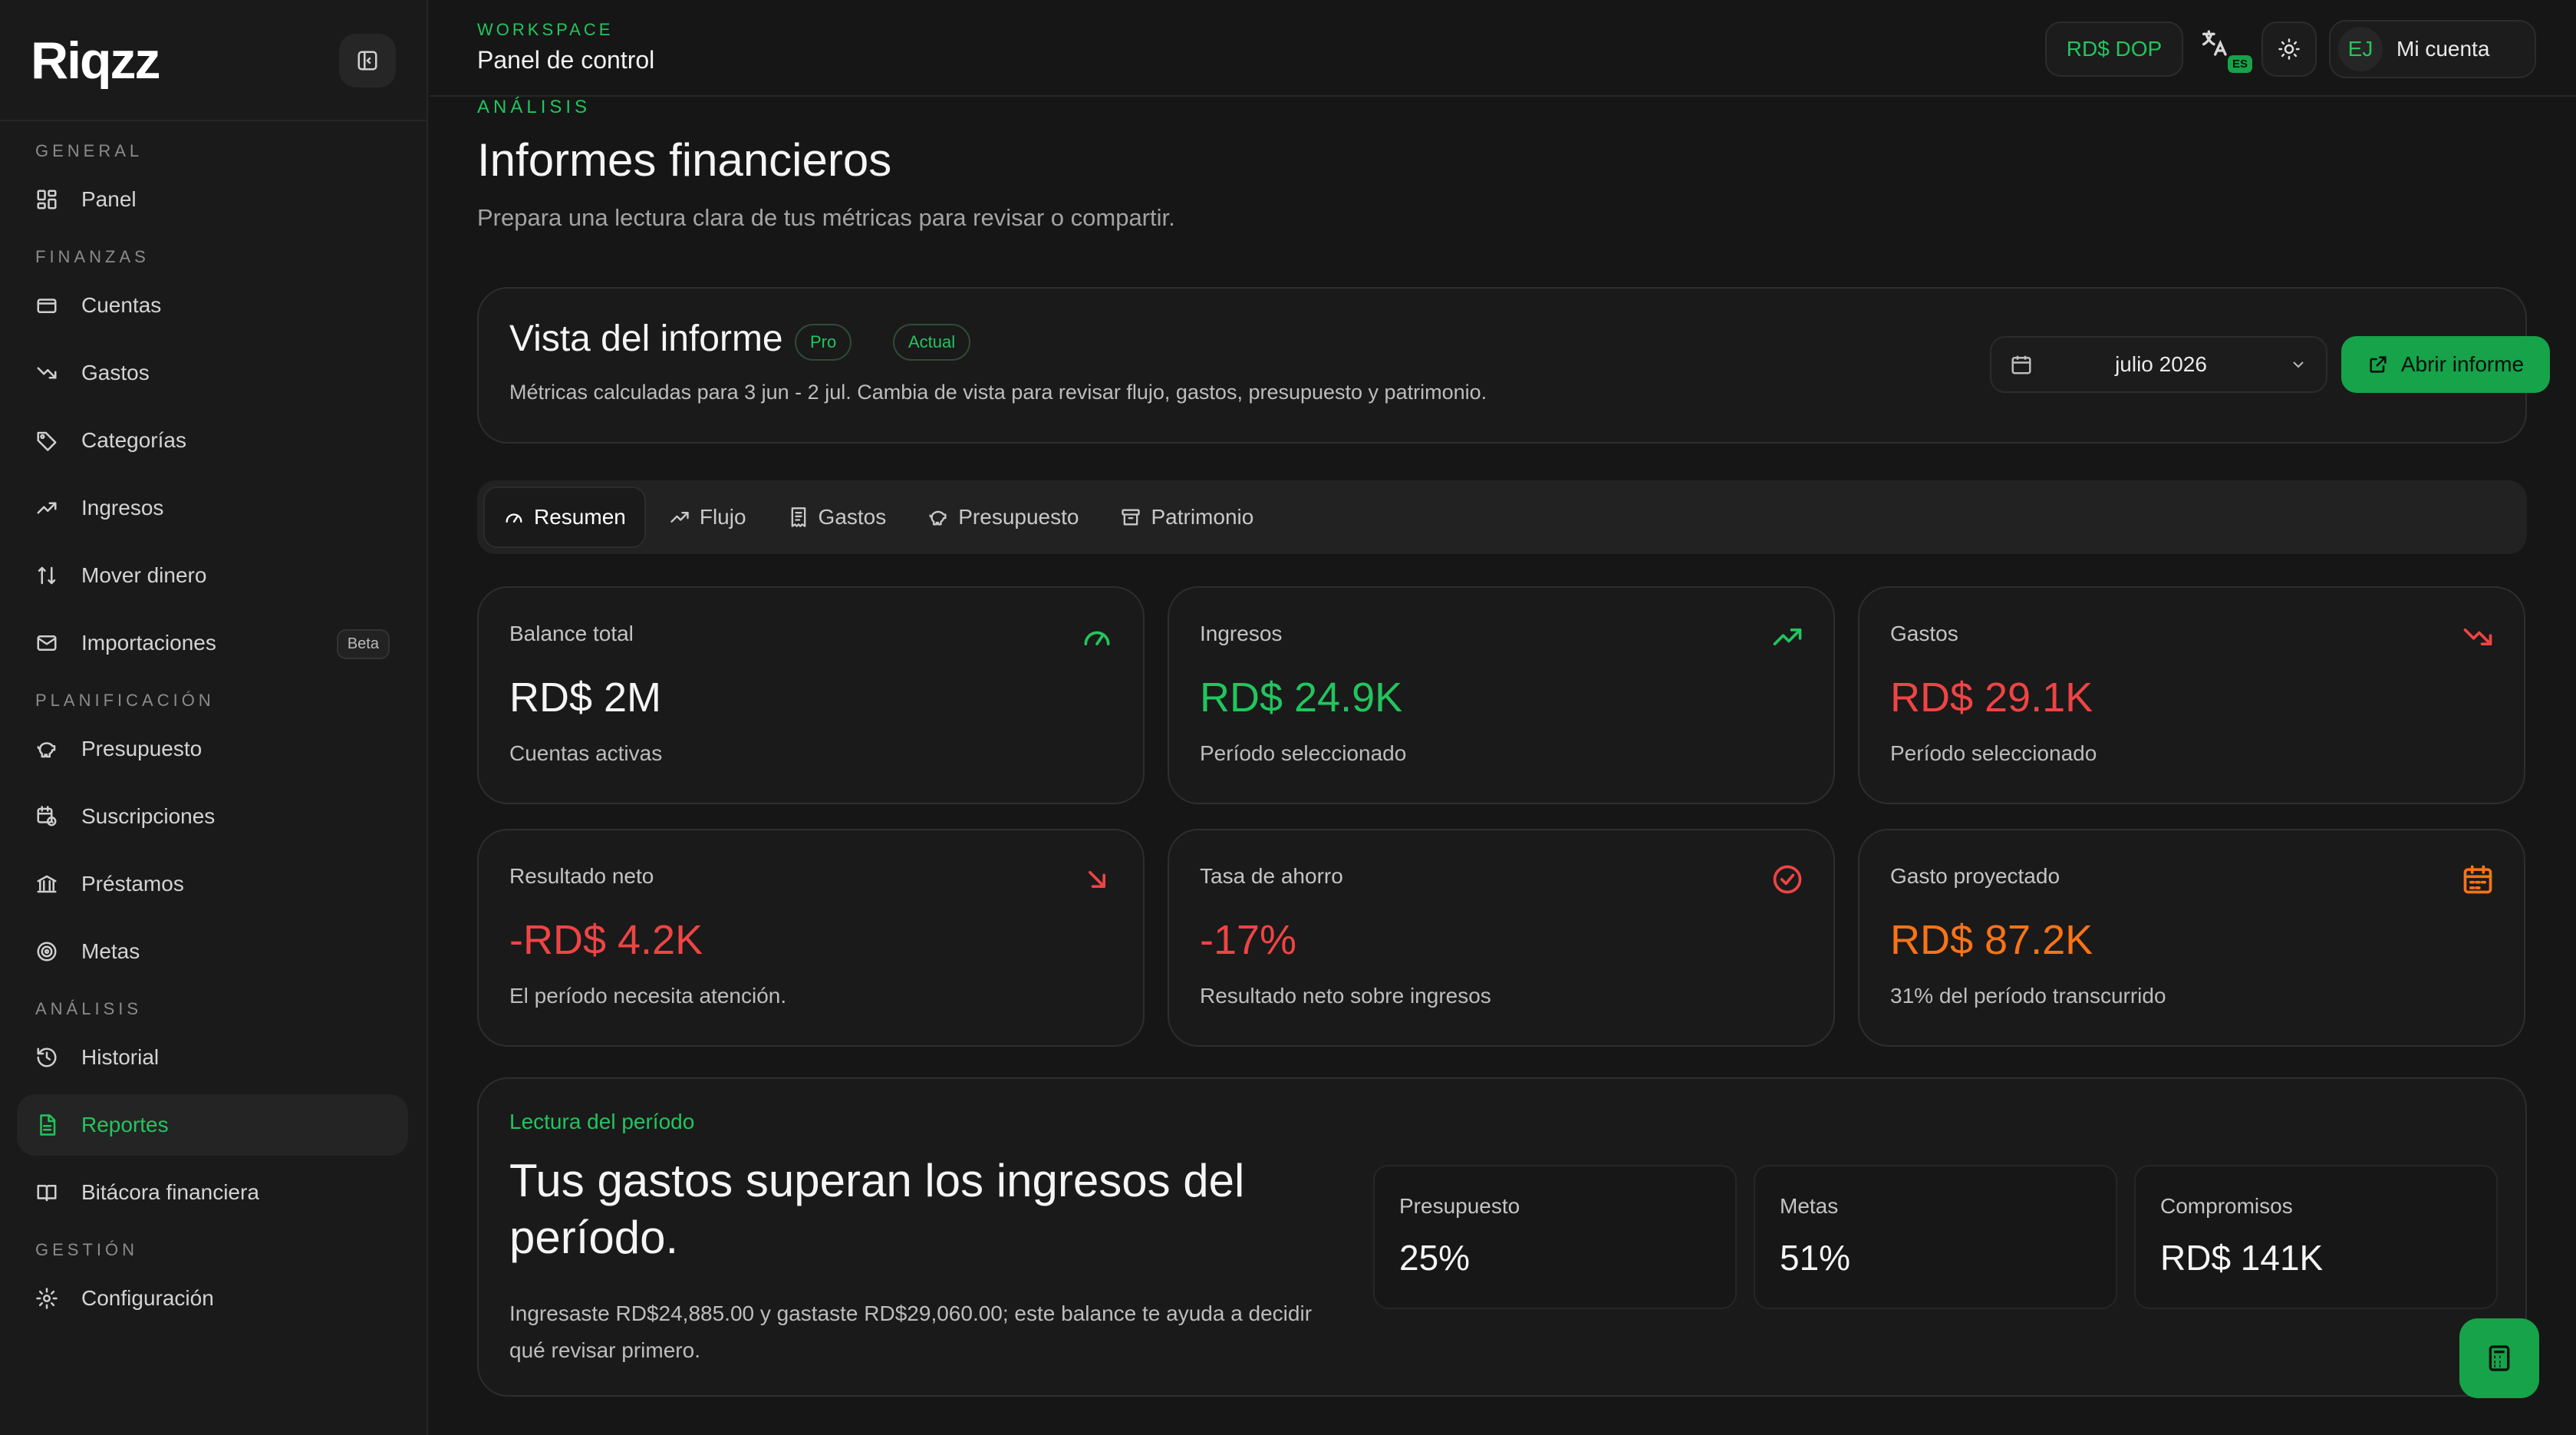 Image resolution: width=2576 pixels, height=1435 pixels. Describe the element at coordinates (212, 884) in the screenshot. I see `sidebar-item-prestamos: Préstamos` at that location.